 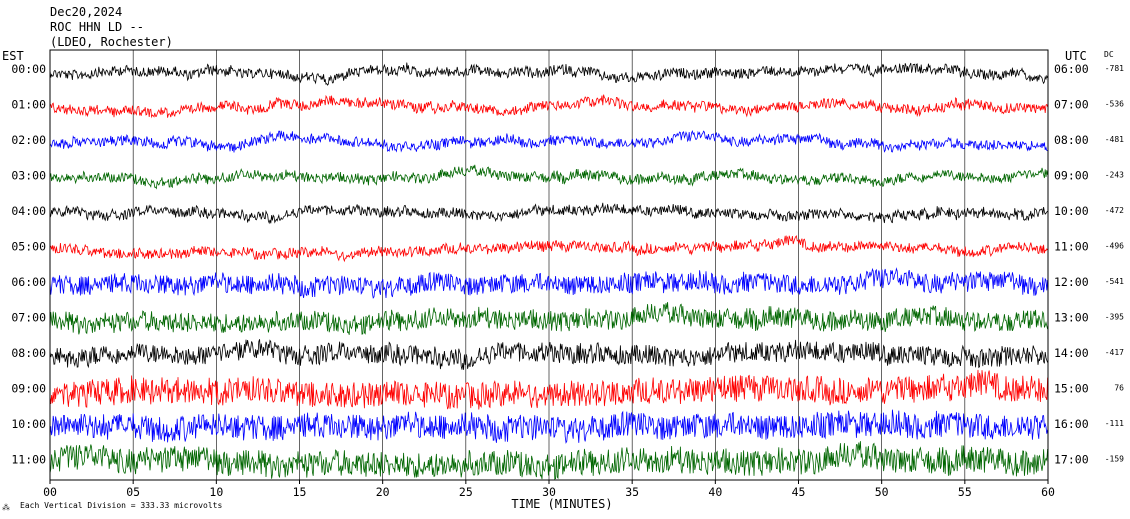 What do you see at coordinates (1071, 389) in the screenshot?
I see `utc-label-15:00: 15:00` at bounding box center [1071, 389].